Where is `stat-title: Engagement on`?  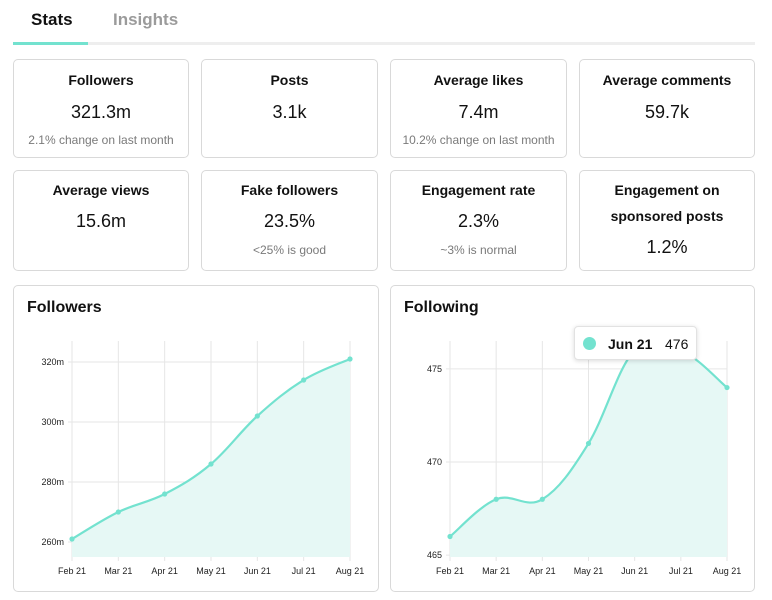 stat-title: Engagement on is located at coordinates (667, 190).